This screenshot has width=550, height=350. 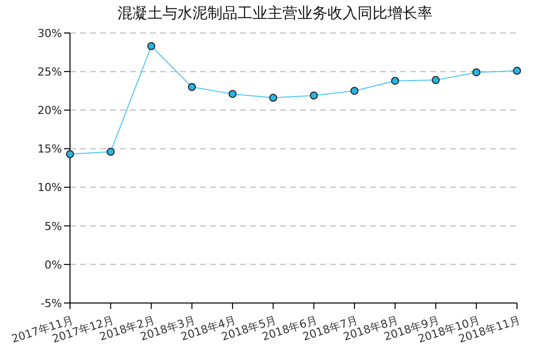 What do you see at coordinates (50, 149) in the screenshot?
I see `y-tick-label: 15%` at bounding box center [50, 149].